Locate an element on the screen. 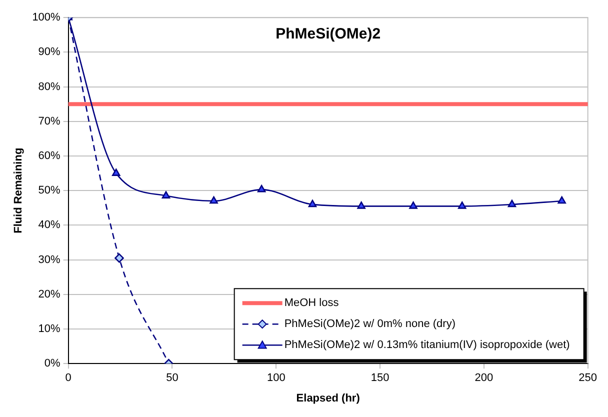 Image resolution: width=608 pixels, height=417 pixels. text: PhMeSi(OMe)2 is located at coordinates (328, 34).